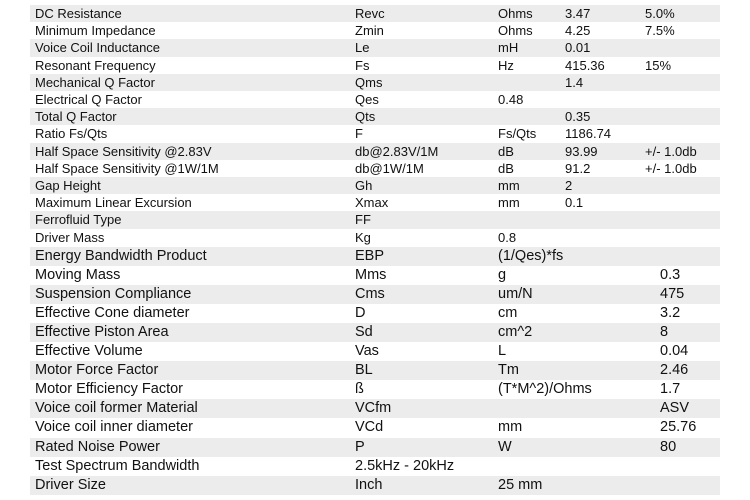 This screenshot has width=750, height=500. What do you see at coordinates (502, 274) in the screenshot?
I see `cell-unit: g` at bounding box center [502, 274].